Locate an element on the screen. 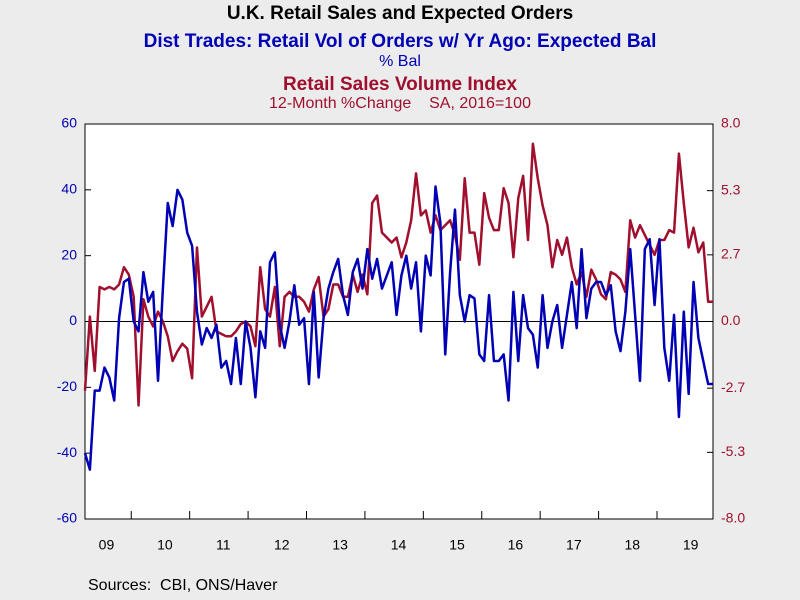 This screenshot has height=600, width=800. x-tick-label: 12 is located at coordinates (282, 545).